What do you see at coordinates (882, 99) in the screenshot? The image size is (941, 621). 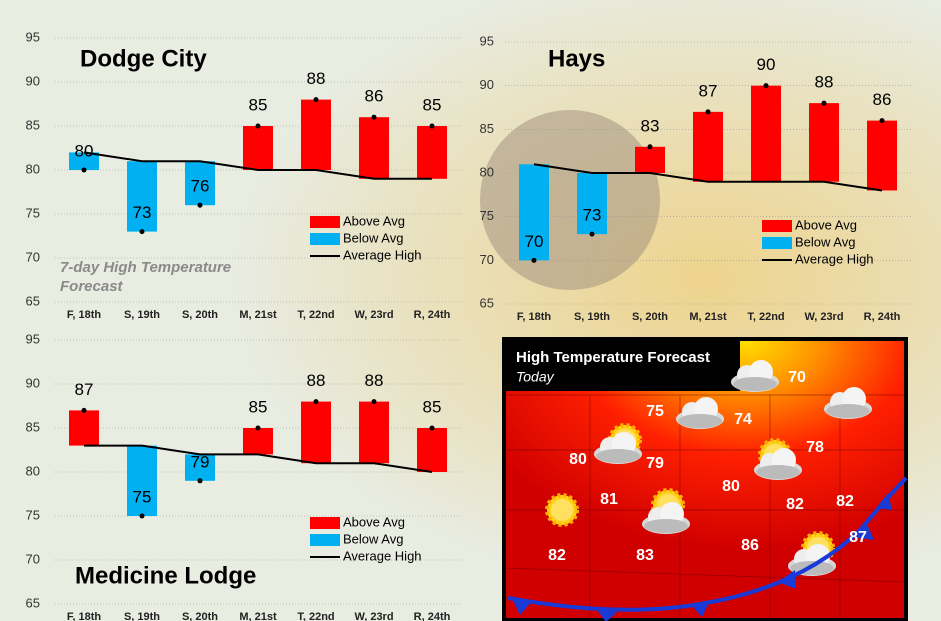 I see `value-label: 86` at bounding box center [882, 99].